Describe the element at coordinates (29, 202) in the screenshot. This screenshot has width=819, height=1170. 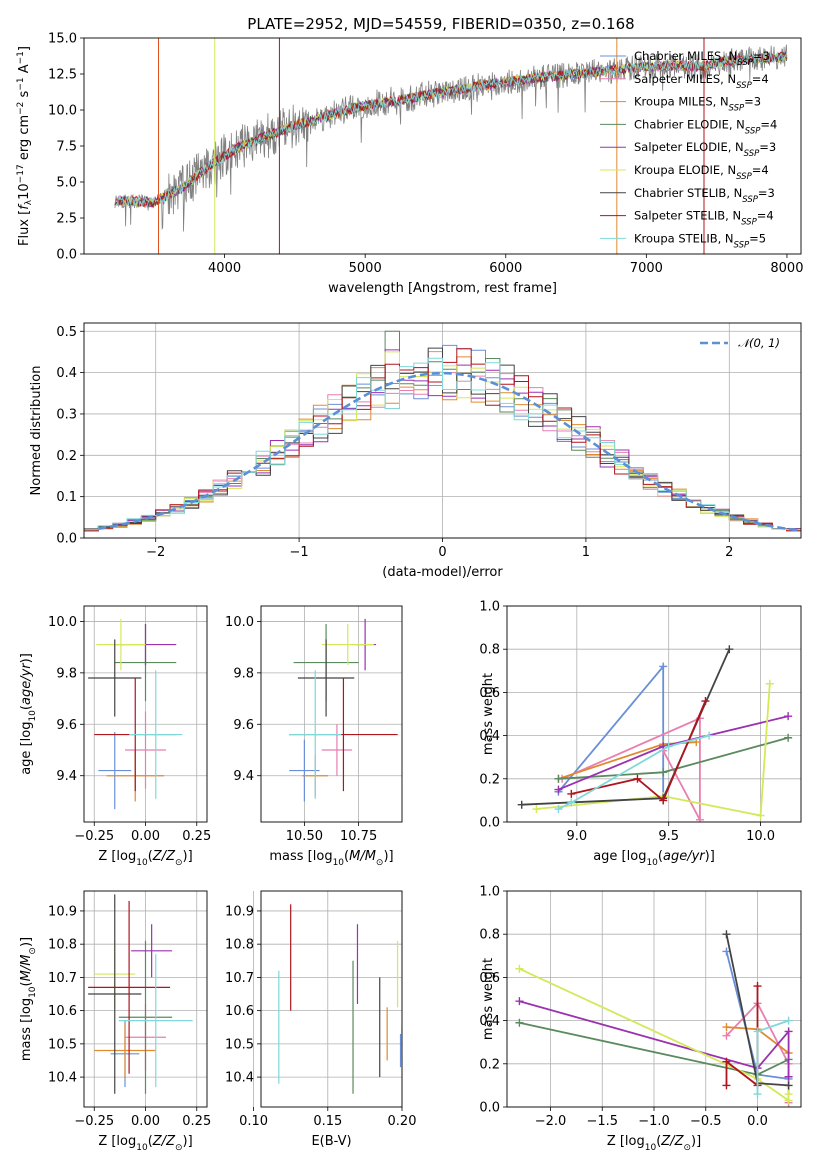
I see `y-axis-label-part: λ` at that location.